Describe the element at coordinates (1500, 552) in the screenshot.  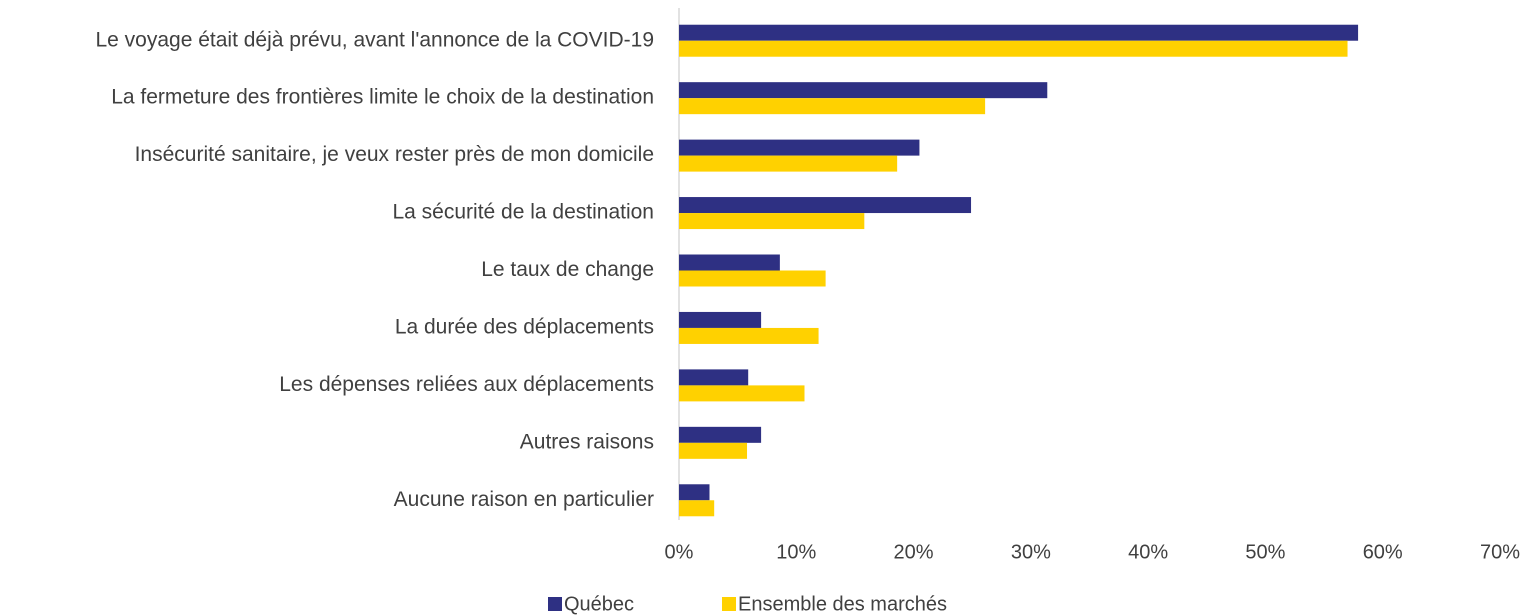
I see `x-tick-label: 70%` at that location.